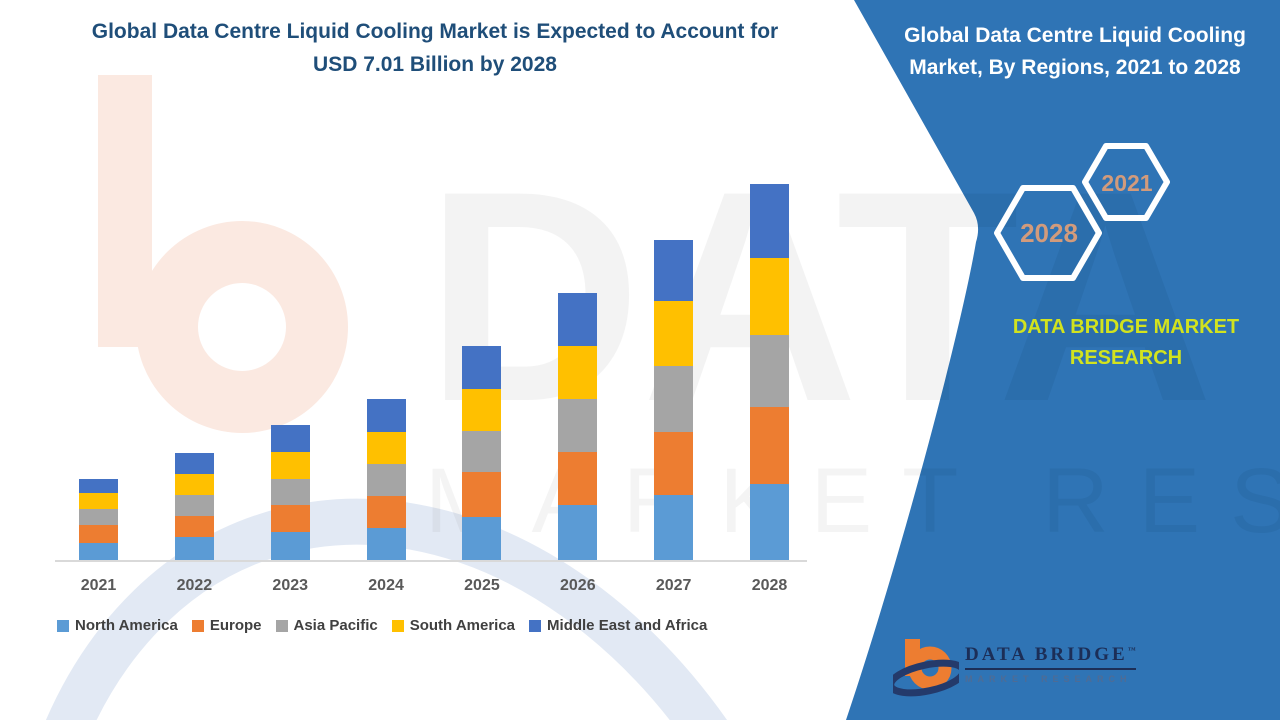  Describe the element at coordinates (1048, 679) in the screenshot. I see `logo-subtitle: MARKET RESEARCH` at that location.